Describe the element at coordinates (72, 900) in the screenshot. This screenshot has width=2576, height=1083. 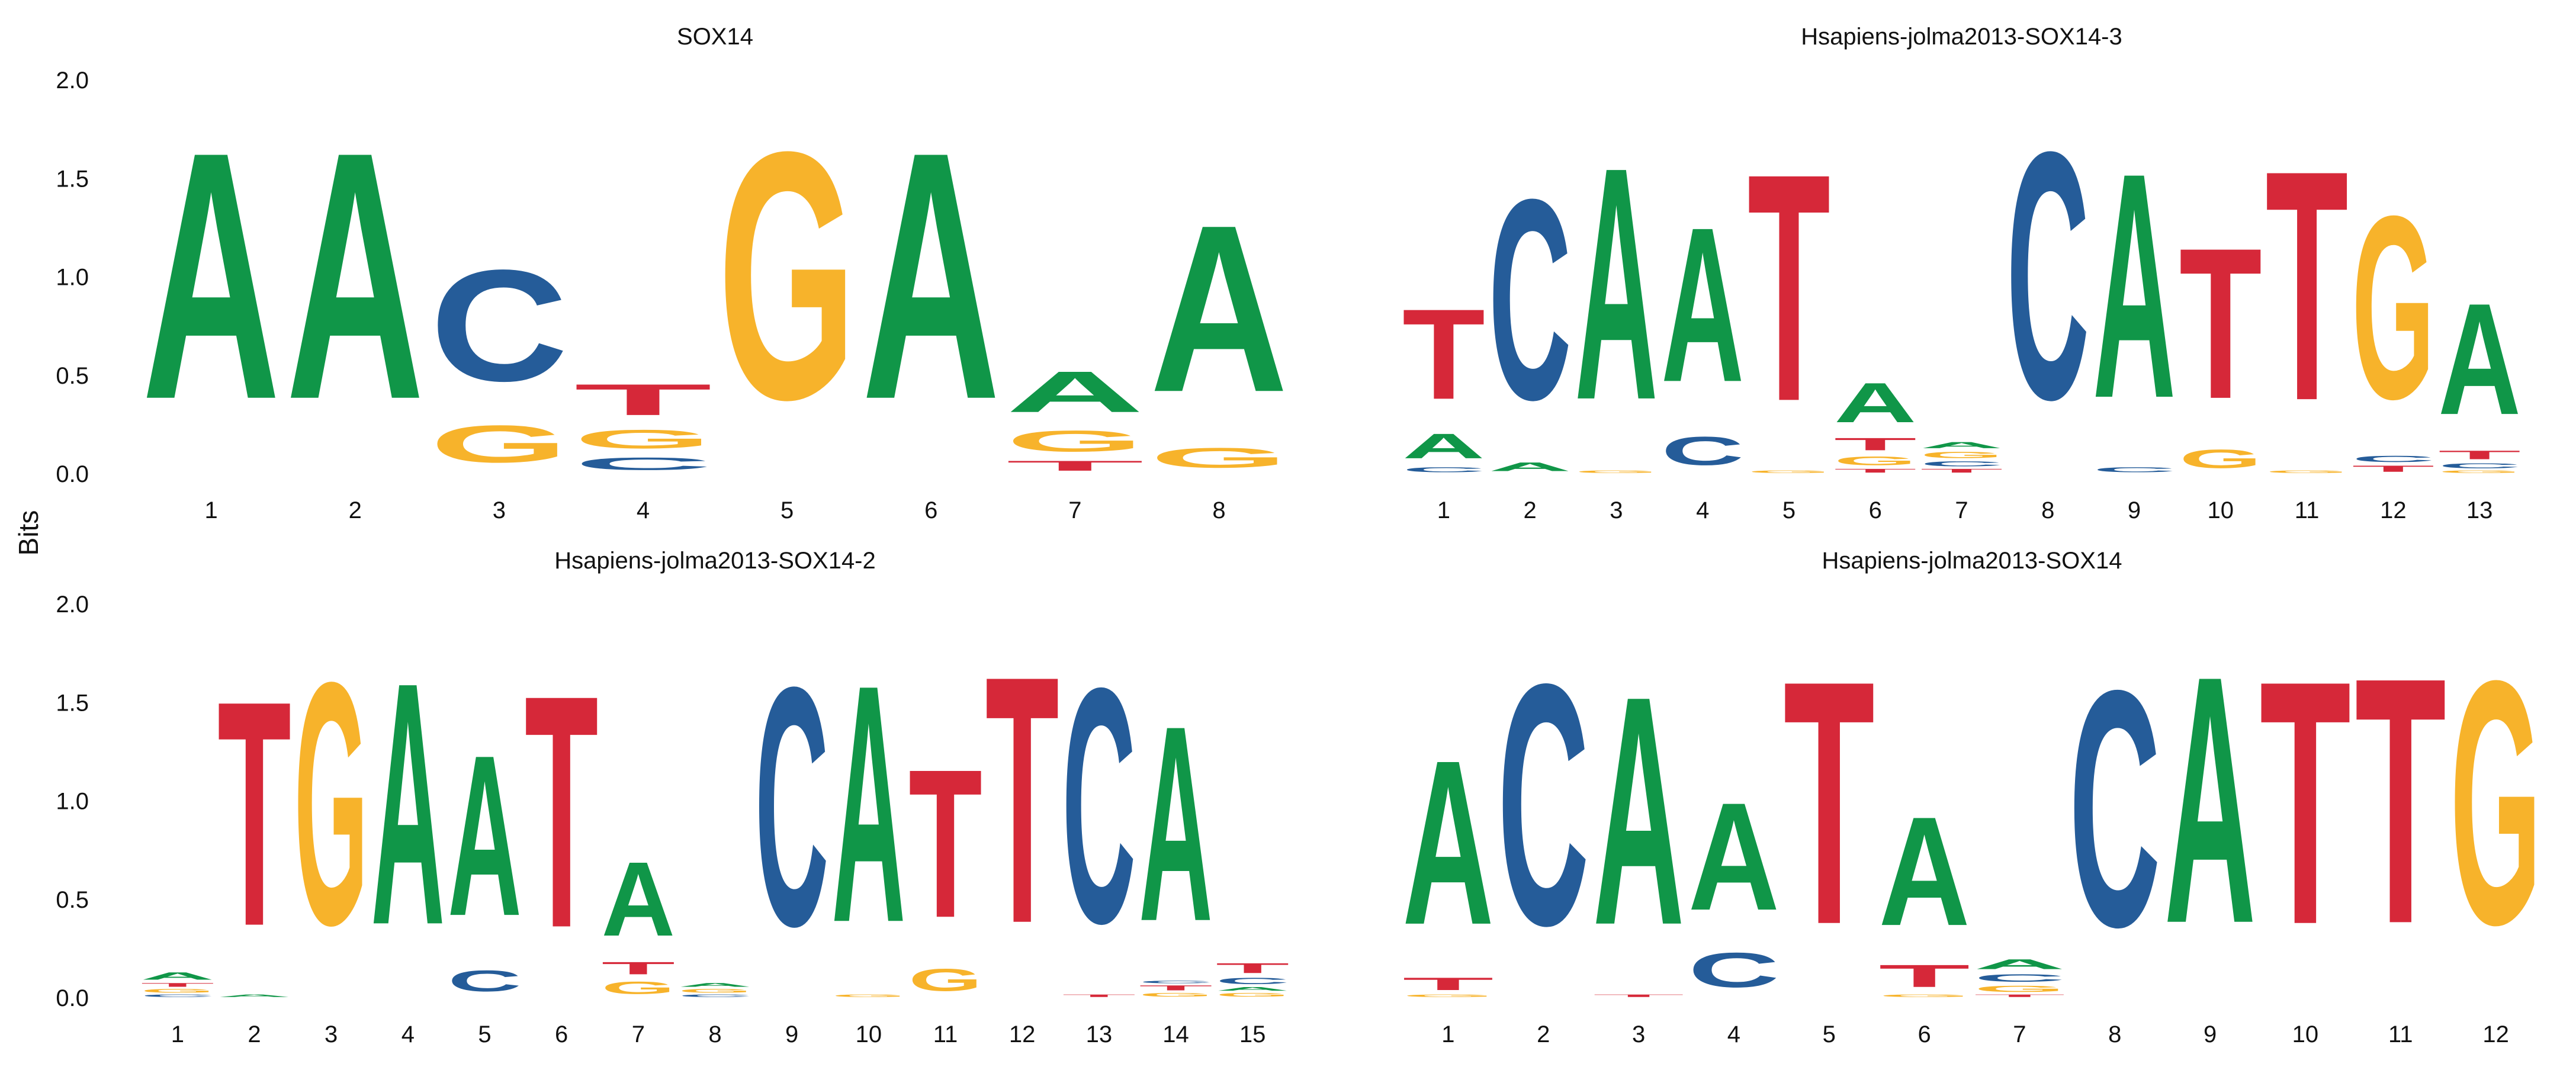
I see `y-tick-label: 0.5` at that location.